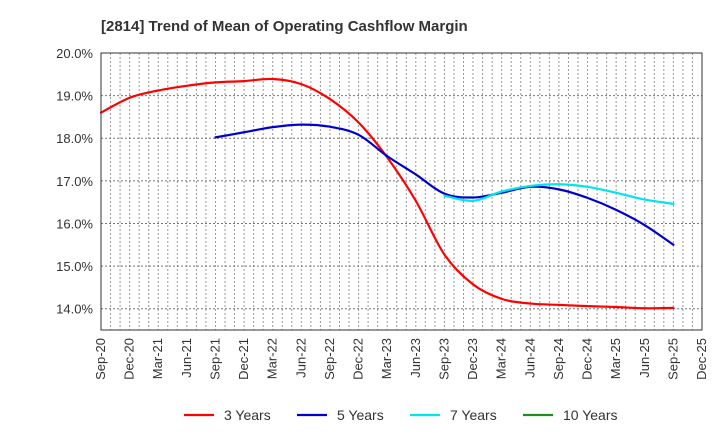  I want to click on y-tick-label: 15.0%, so click(74, 266).